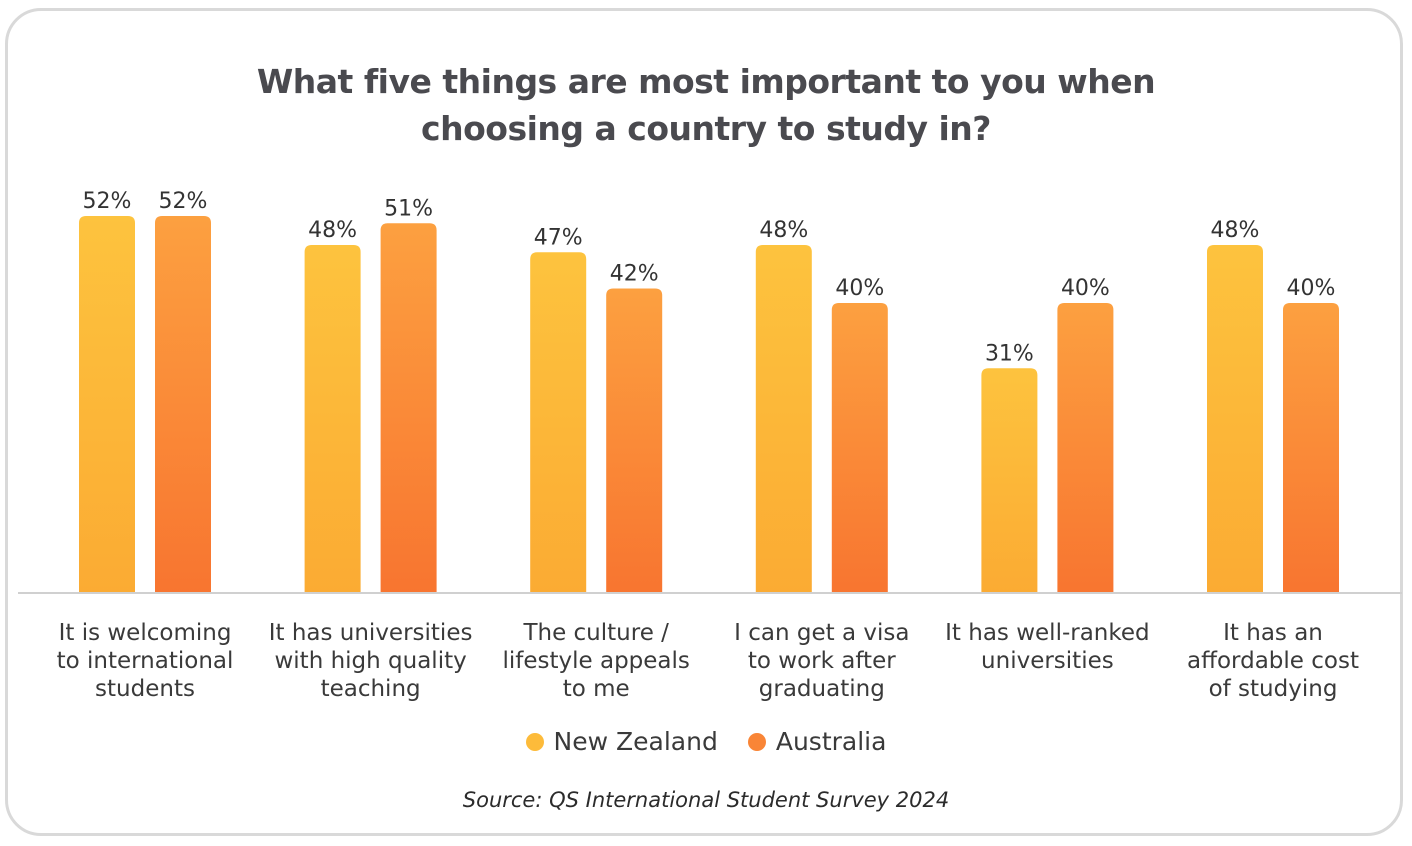 The height and width of the screenshot is (846, 1412). What do you see at coordinates (635, 741) in the screenshot?
I see `legend-label-new-zealand: New Zealand` at bounding box center [635, 741].